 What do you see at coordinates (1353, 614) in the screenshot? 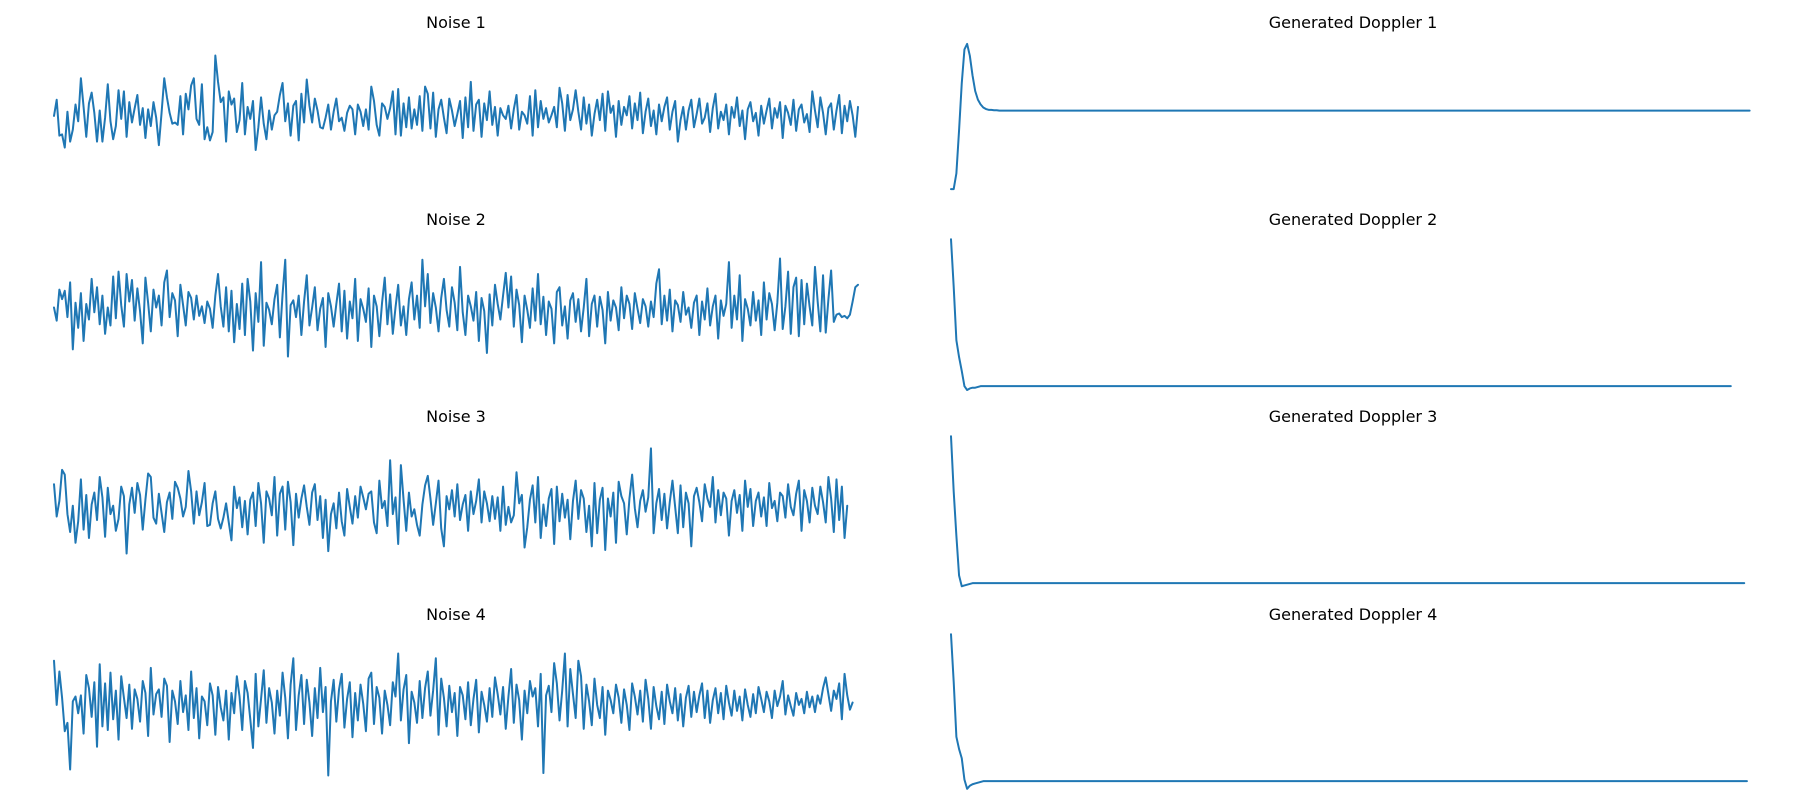
I see `panel-title: Generated Doppler 4` at bounding box center [1353, 614].